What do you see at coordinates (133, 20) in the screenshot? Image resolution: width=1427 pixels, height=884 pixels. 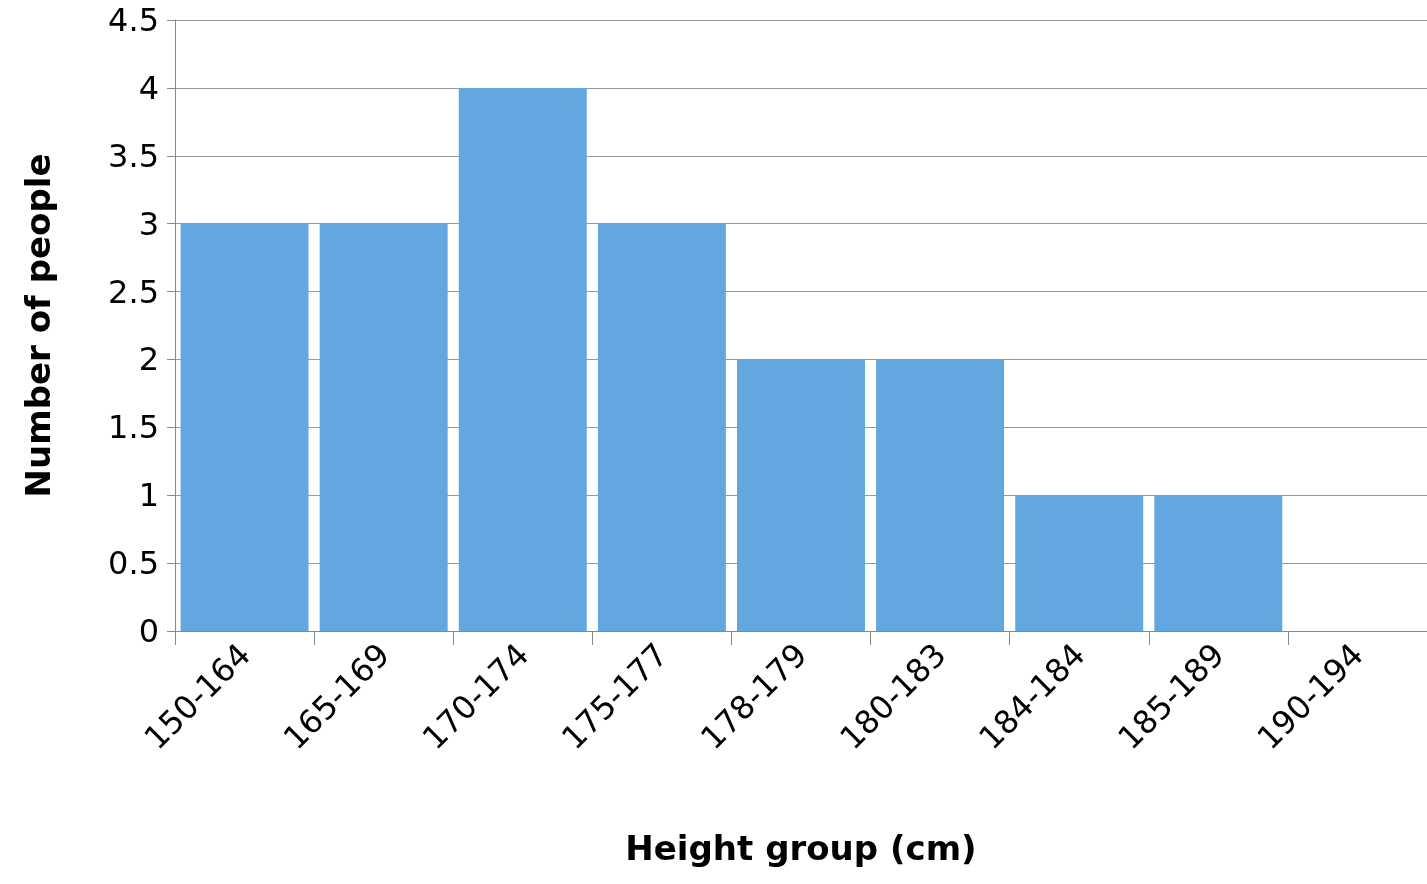 I see `y-tick-label: 4.5` at bounding box center [133, 20].